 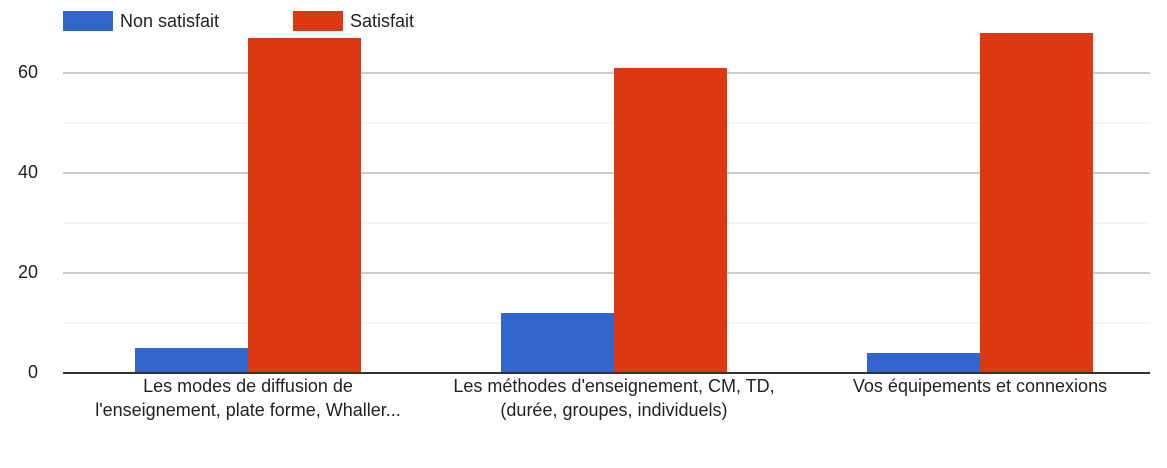 What do you see at coordinates (980, 386) in the screenshot?
I see `x-tick-label: Vos équipements et connexions` at bounding box center [980, 386].